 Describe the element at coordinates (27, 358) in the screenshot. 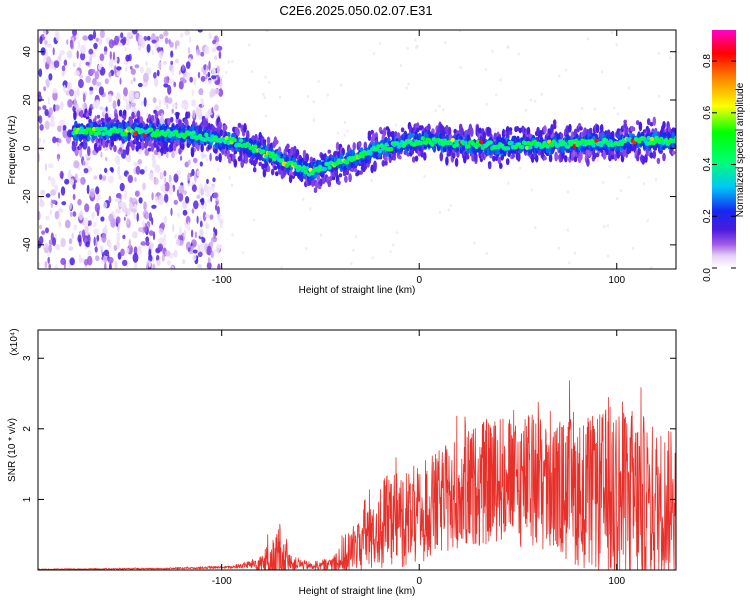

I see `snr-y-tick-label: 3` at that location.